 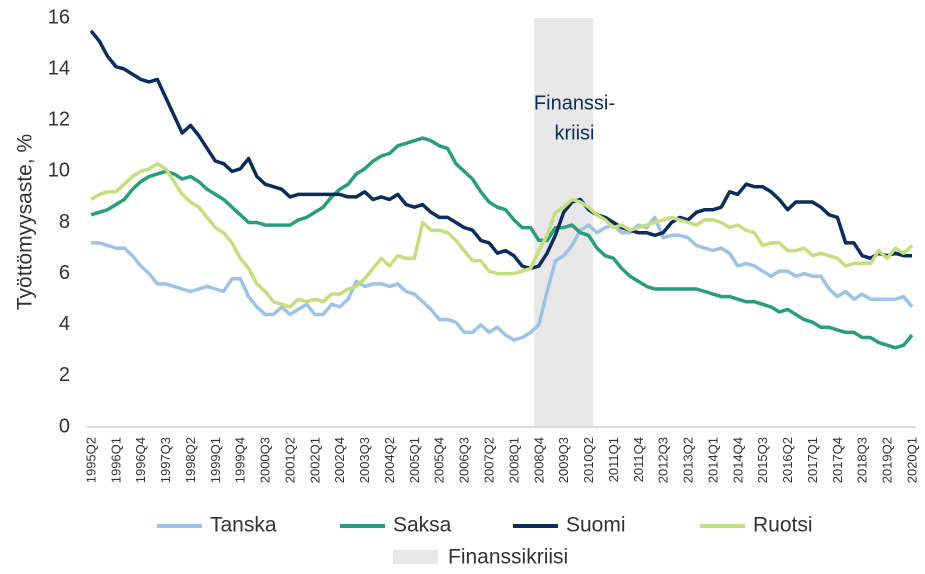 What do you see at coordinates (783, 525) in the screenshot?
I see `legend-label: Ruotsi` at bounding box center [783, 525].